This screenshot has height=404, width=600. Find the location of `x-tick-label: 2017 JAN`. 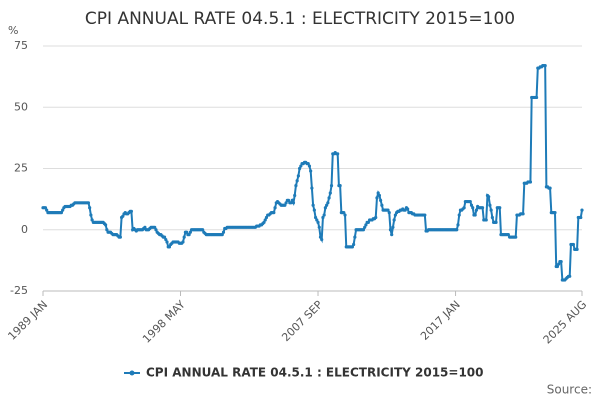

x-tick-label: 2017 JAN is located at coordinates (440, 320).